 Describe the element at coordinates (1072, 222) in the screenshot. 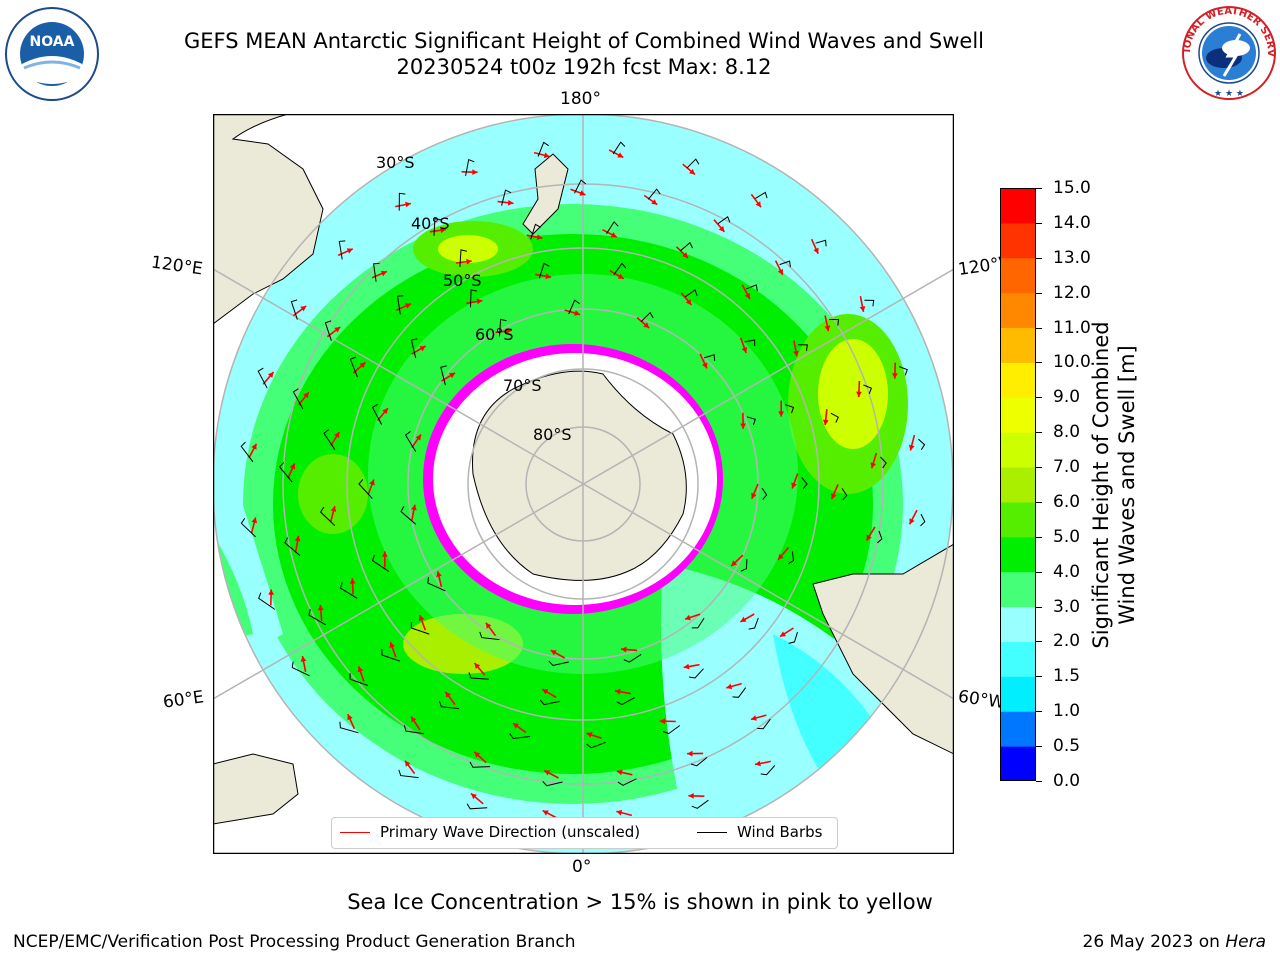

I see `colorbar-tick-label: 14.0` at that location.